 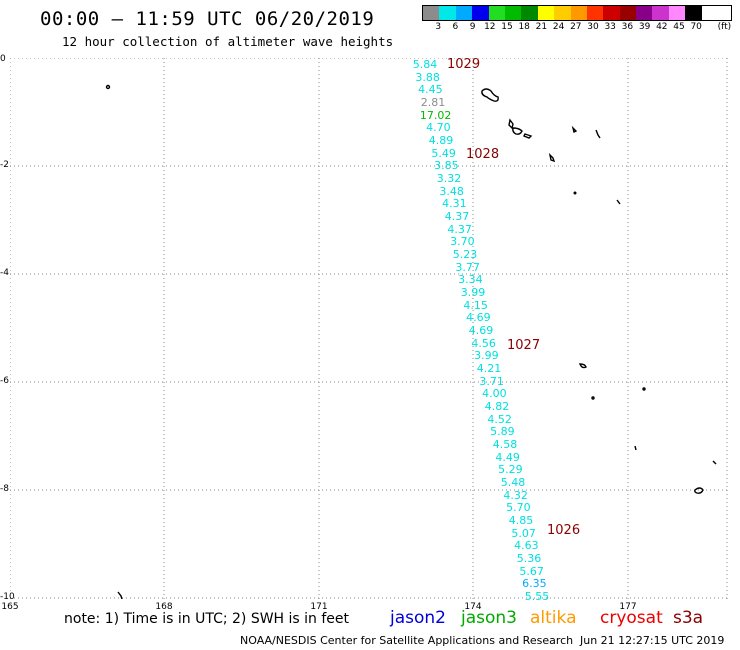 What do you see at coordinates (464, 64) in the screenshot?
I see `pressure-label-1029: 1029` at bounding box center [464, 64].